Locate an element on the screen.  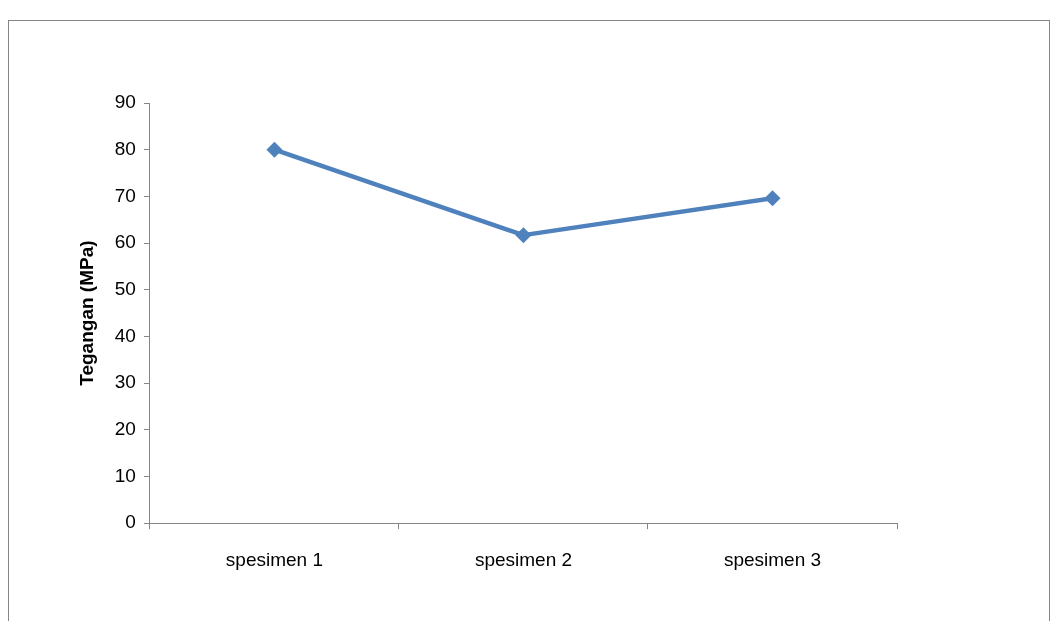
y-tick-label: 20 is located at coordinates (125, 429).